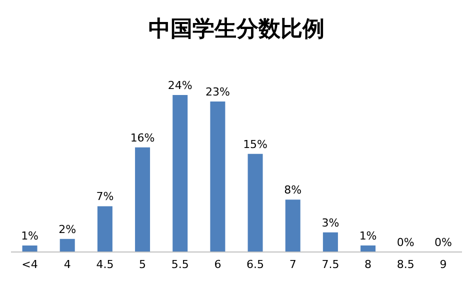 The image size is (473, 286). I want to click on data-label: 16%, so click(142, 137).